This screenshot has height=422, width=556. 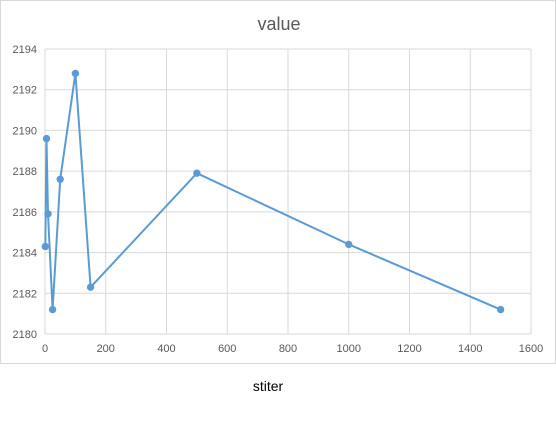 I want to click on y-tick-label: 2194, so click(x=25, y=50).